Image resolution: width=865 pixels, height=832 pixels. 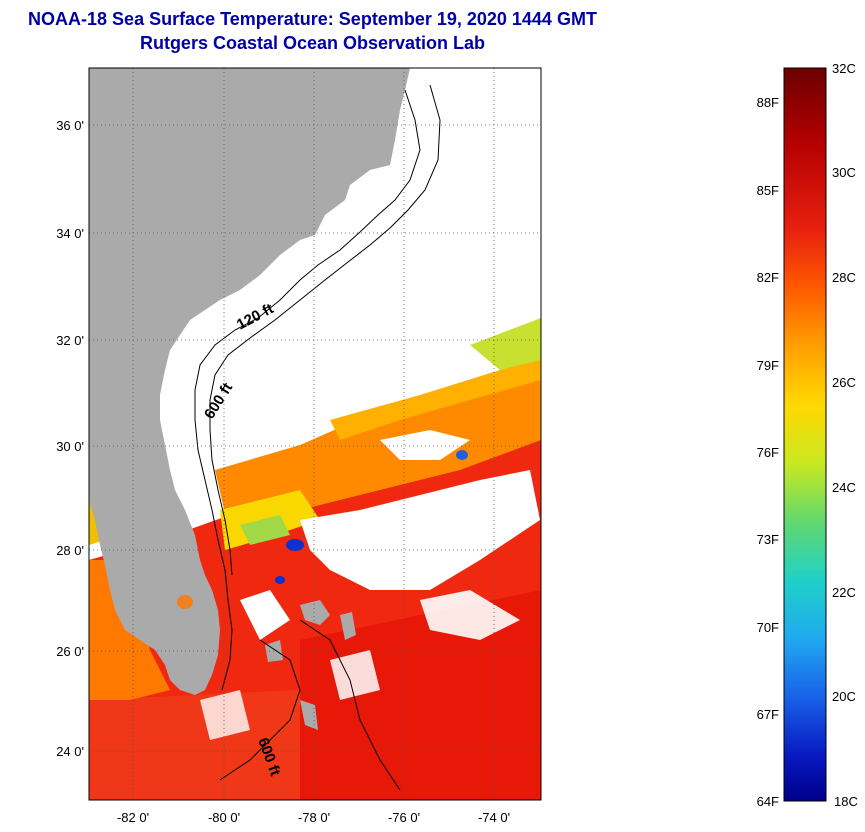 I want to click on cb-c-24: 24C, so click(x=844, y=487).